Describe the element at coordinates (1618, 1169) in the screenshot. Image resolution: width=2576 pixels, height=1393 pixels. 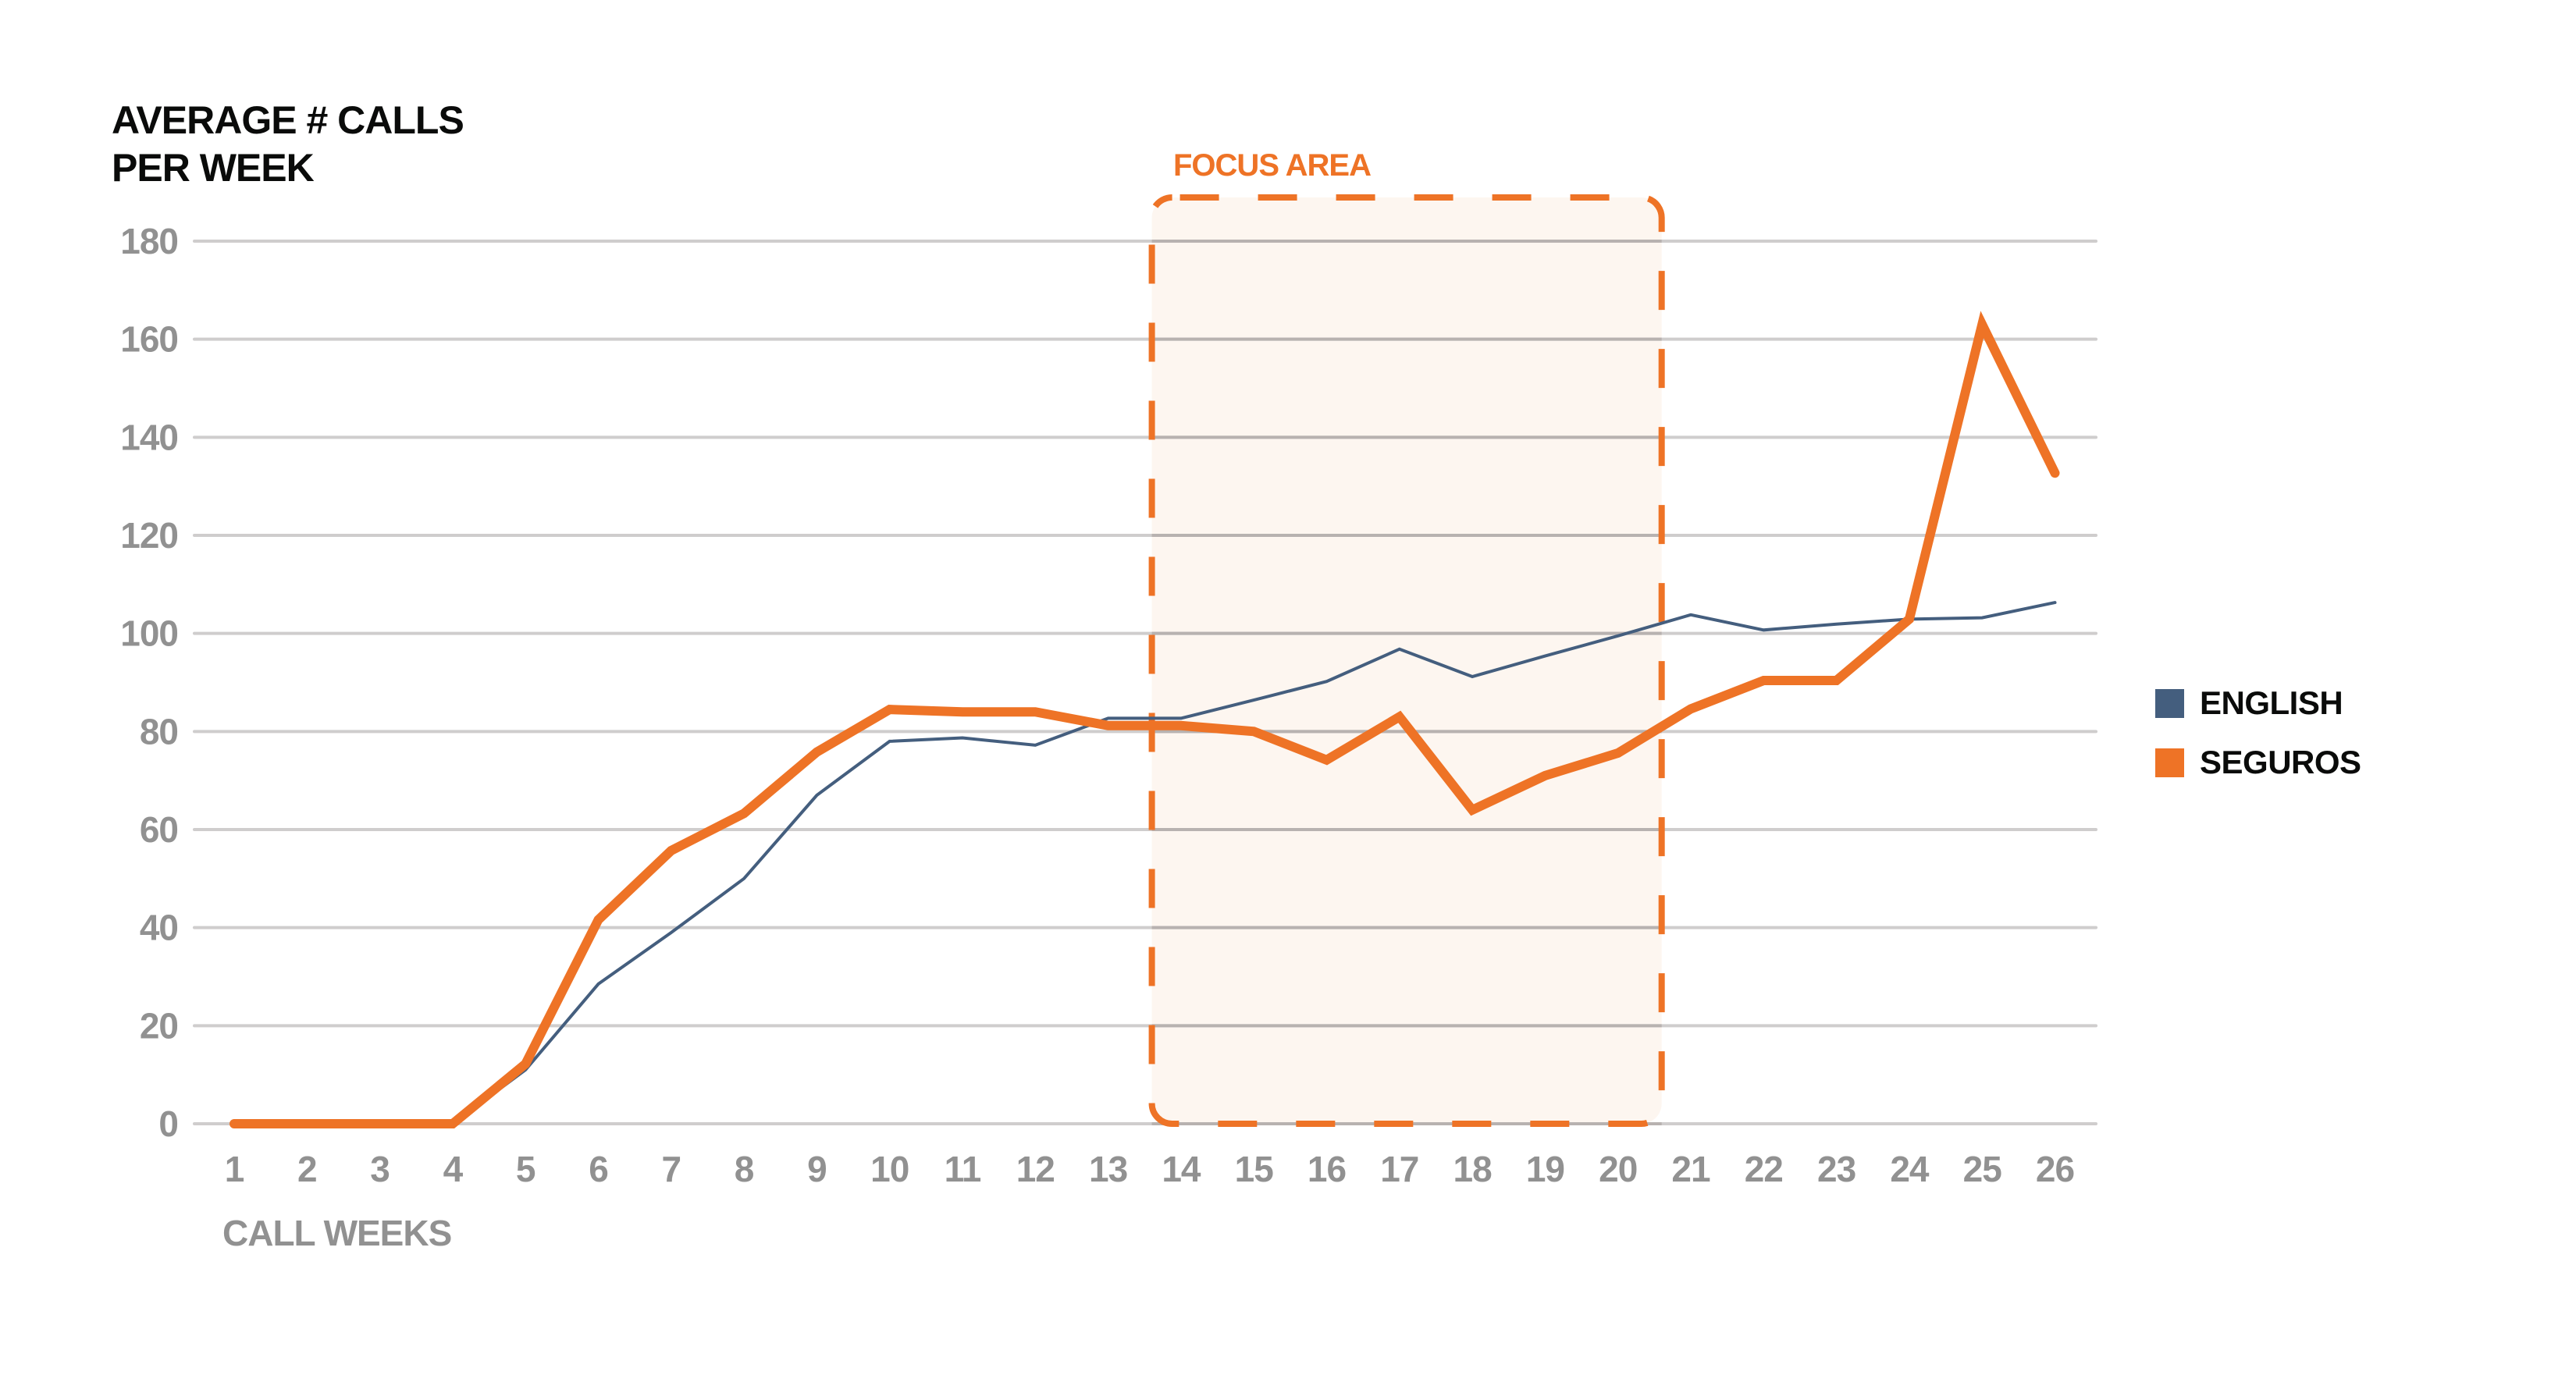
I see `x-tick-label: 20` at that location.